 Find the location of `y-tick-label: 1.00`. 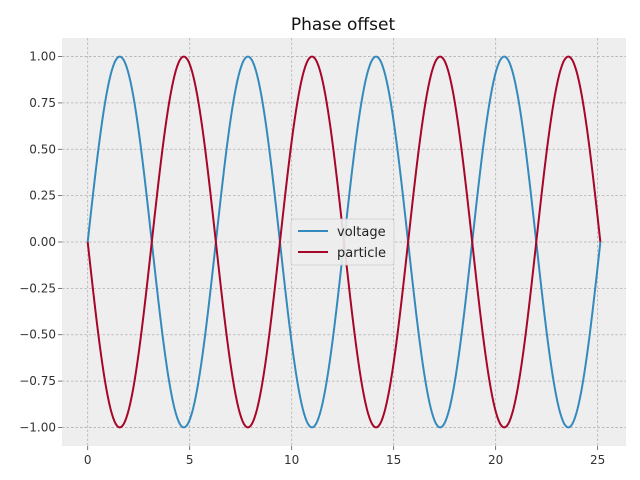

y-tick-label: 1.00 is located at coordinates (42, 57).